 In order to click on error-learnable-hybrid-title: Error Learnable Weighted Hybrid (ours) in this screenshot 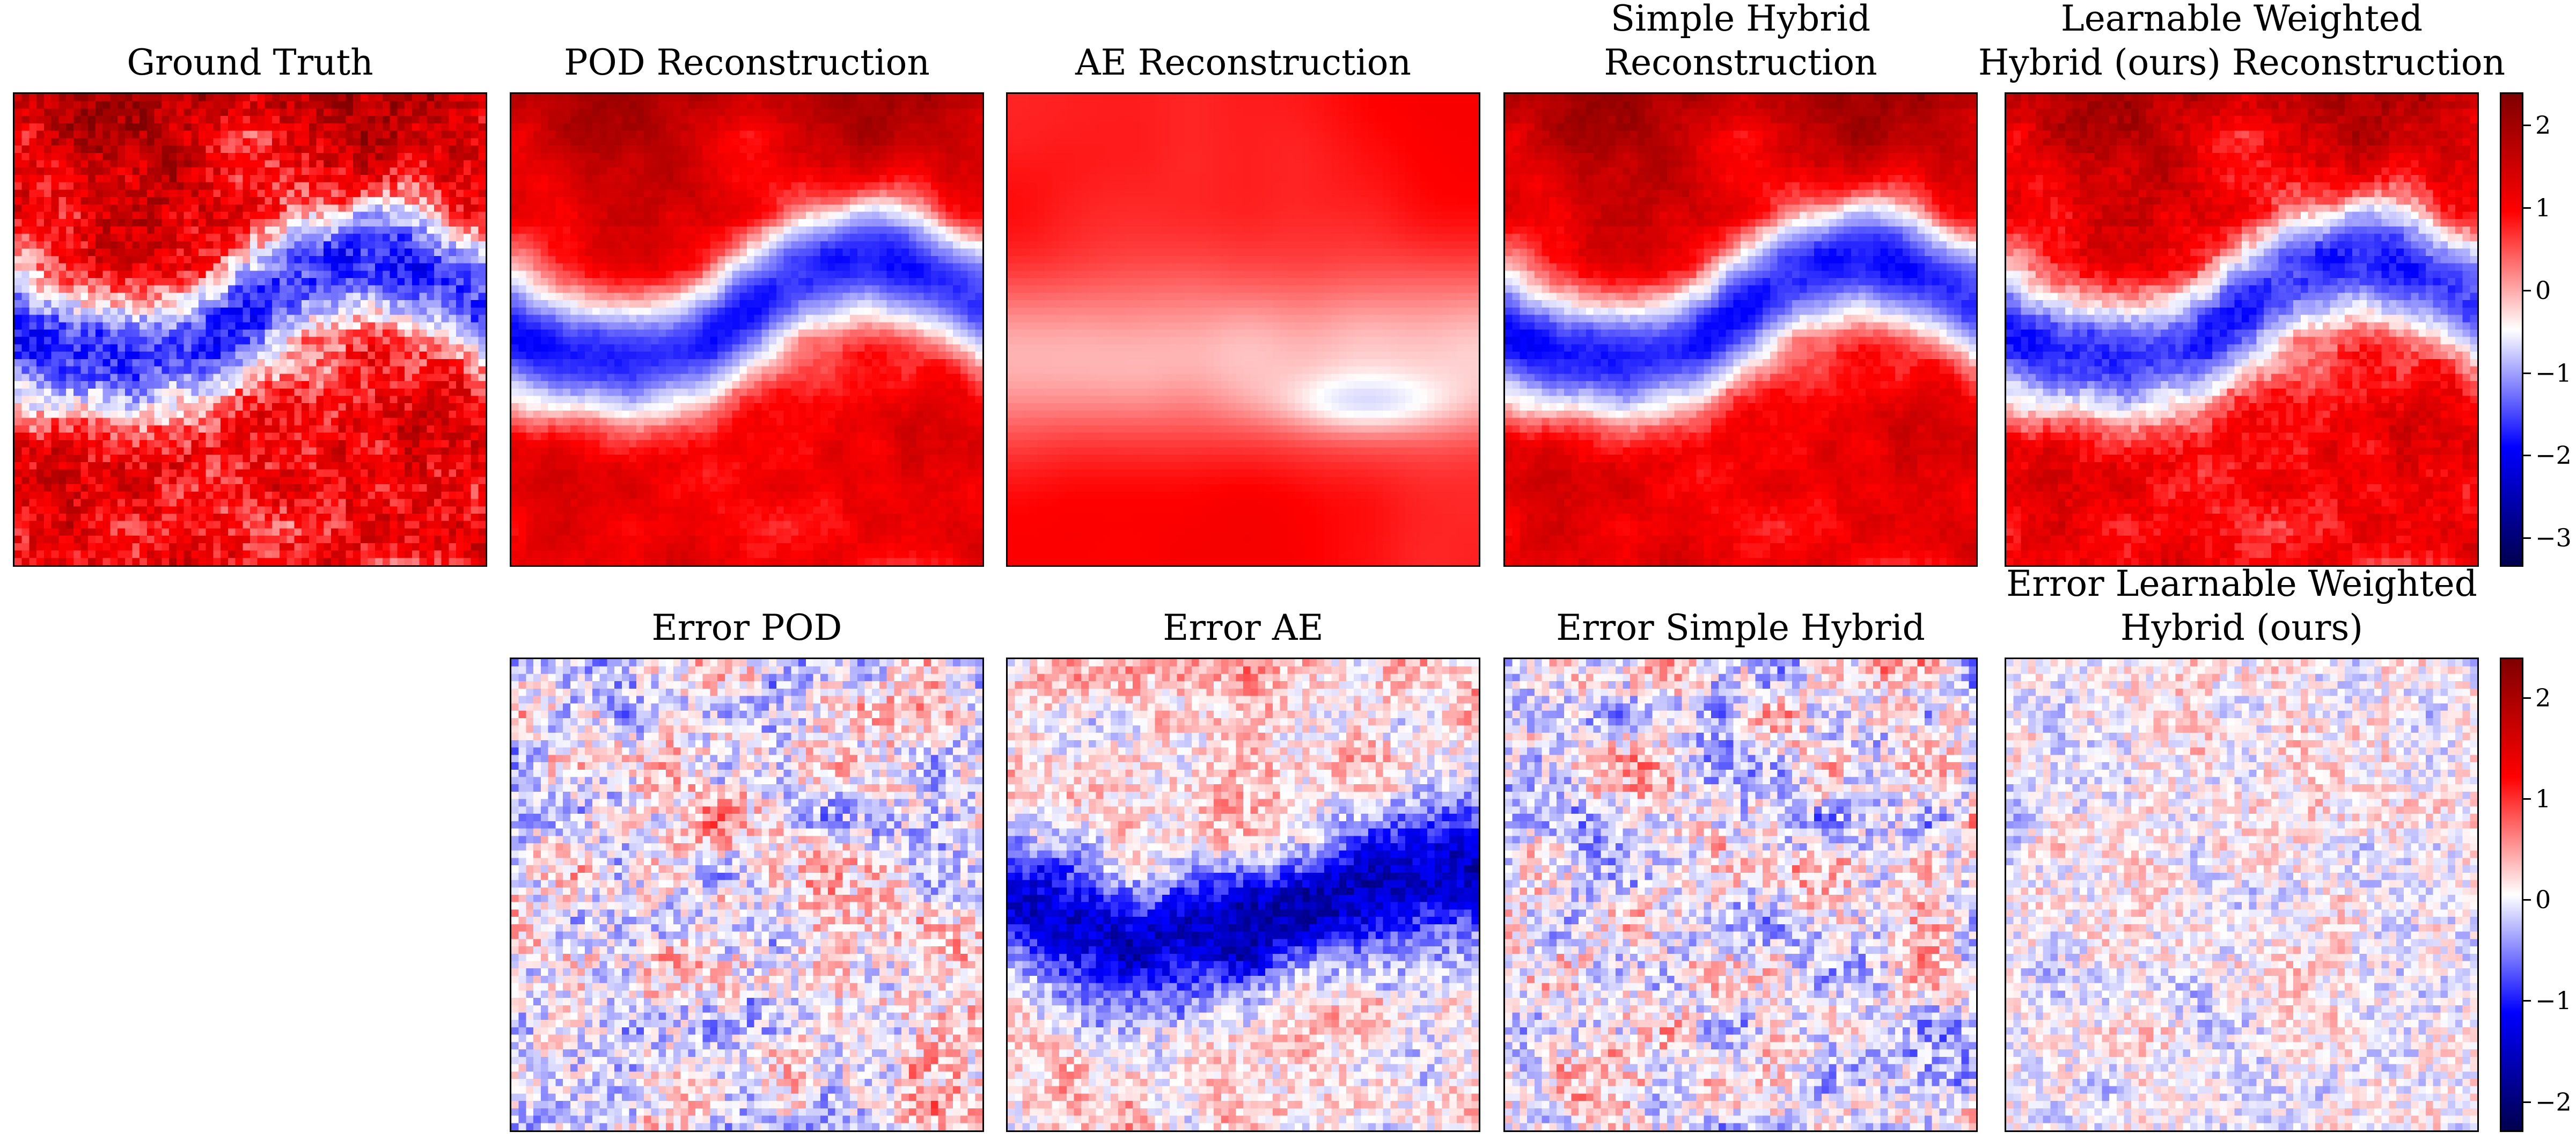, I will do `click(2241, 606)`.